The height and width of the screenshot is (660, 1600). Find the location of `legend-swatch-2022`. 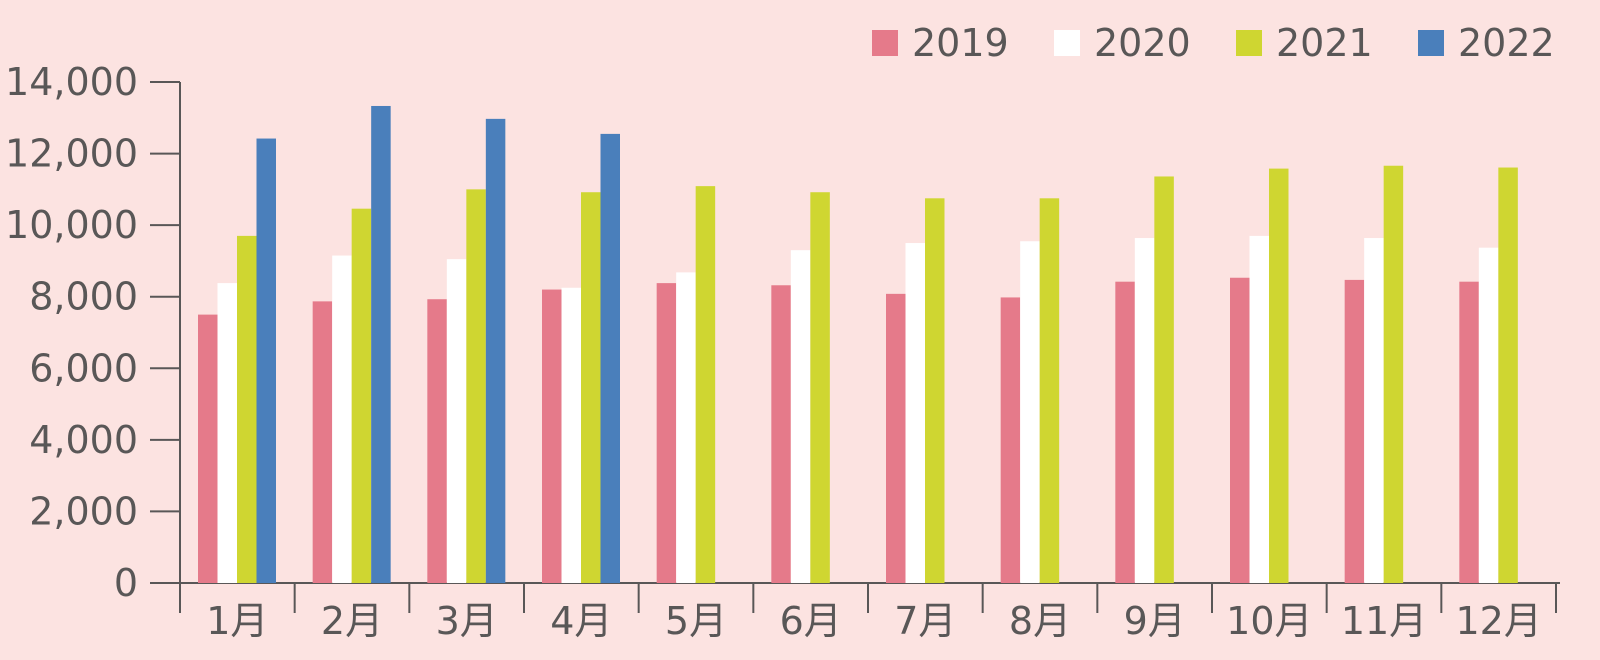

legend-swatch-2022 is located at coordinates (1431, 43).